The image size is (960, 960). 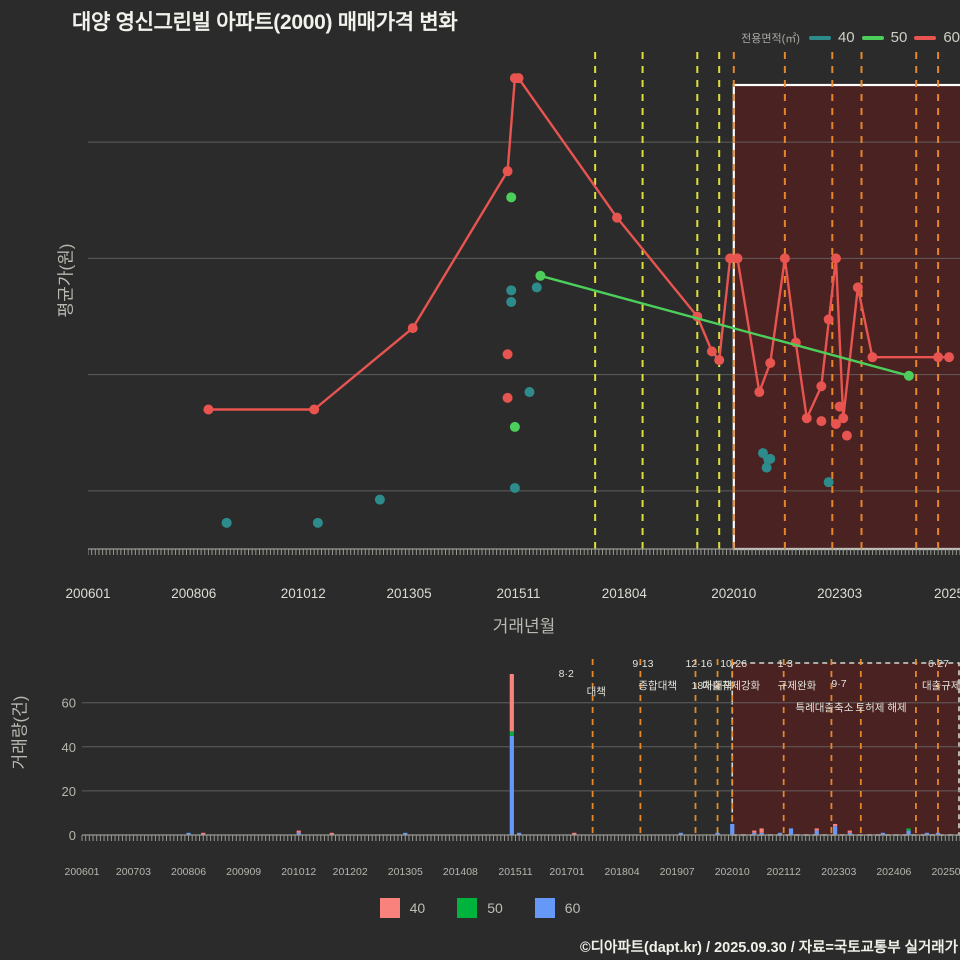 What do you see at coordinates (72, 835) in the screenshot?
I see `volume-y-tick: 0` at bounding box center [72, 835].